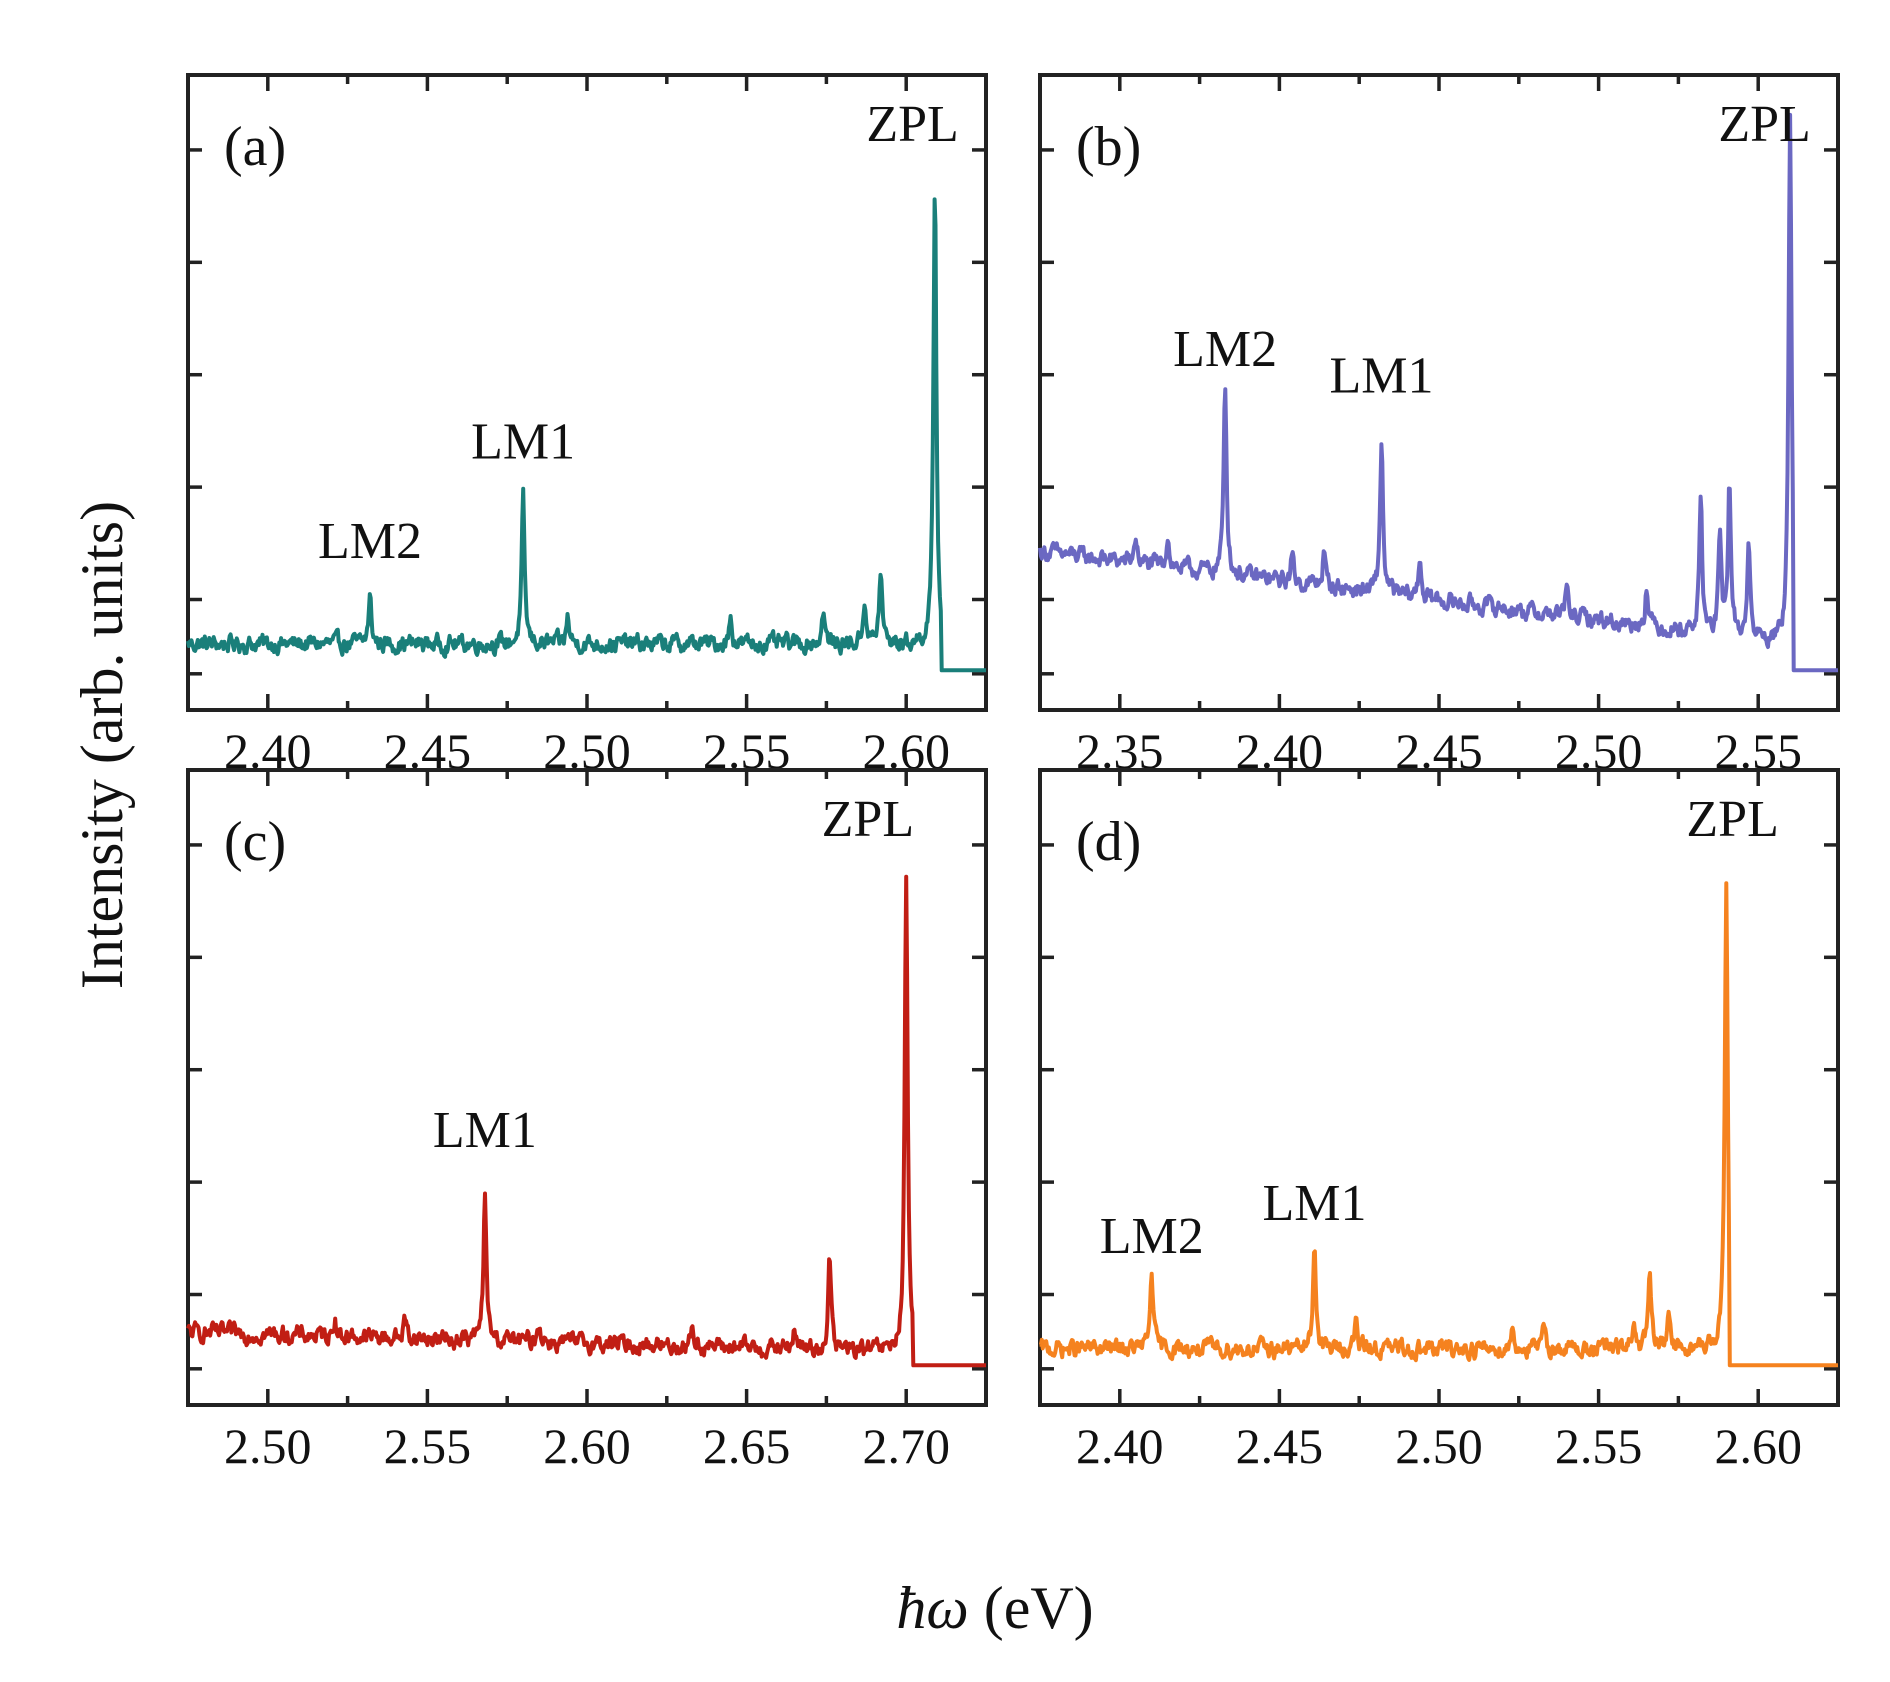 The image size is (1890, 1682). What do you see at coordinates (932, 1608) in the screenshot?
I see `x-axis-label-symbol: ħω` at bounding box center [932, 1608].